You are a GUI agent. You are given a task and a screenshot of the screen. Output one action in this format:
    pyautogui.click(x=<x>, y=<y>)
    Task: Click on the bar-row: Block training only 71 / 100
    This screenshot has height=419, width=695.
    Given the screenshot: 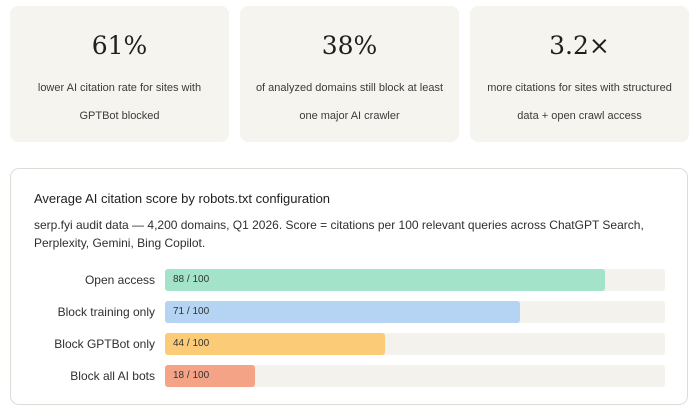 What is the action you would take?
    pyautogui.click(x=350, y=313)
    